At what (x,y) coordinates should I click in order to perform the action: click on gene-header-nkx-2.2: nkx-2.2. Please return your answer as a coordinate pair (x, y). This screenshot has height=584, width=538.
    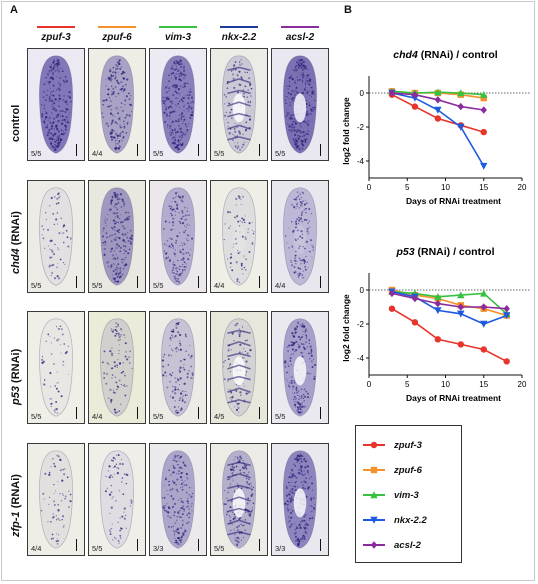
    Looking at the image, I should click on (239, 34).